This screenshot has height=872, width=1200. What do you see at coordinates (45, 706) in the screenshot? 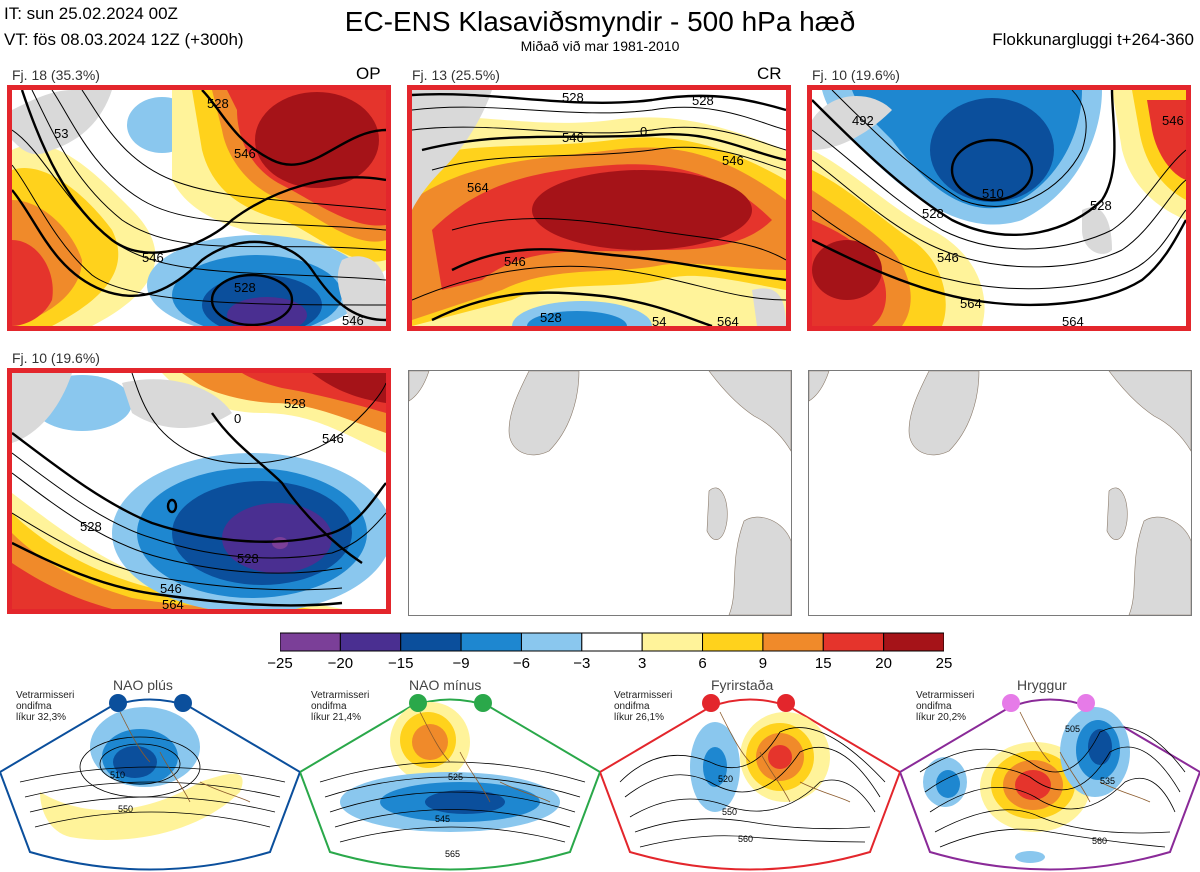
I see `regime-note: Vetrarmisseri ondifma líkur 32,3%` at bounding box center [45, 706].